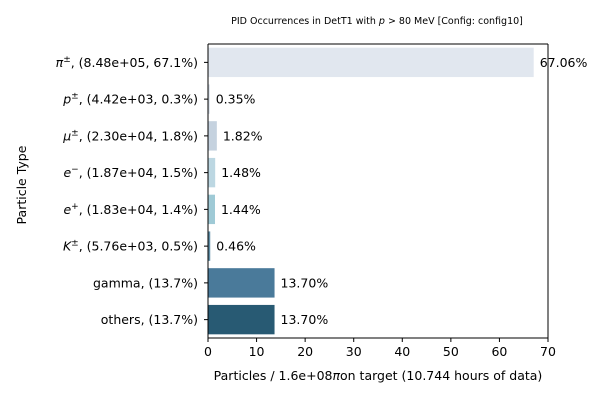  Describe the element at coordinates (130, 246) in the screenshot. I see `y-tick-label: K±, (5.76e+03, 0.5%)` at that location.